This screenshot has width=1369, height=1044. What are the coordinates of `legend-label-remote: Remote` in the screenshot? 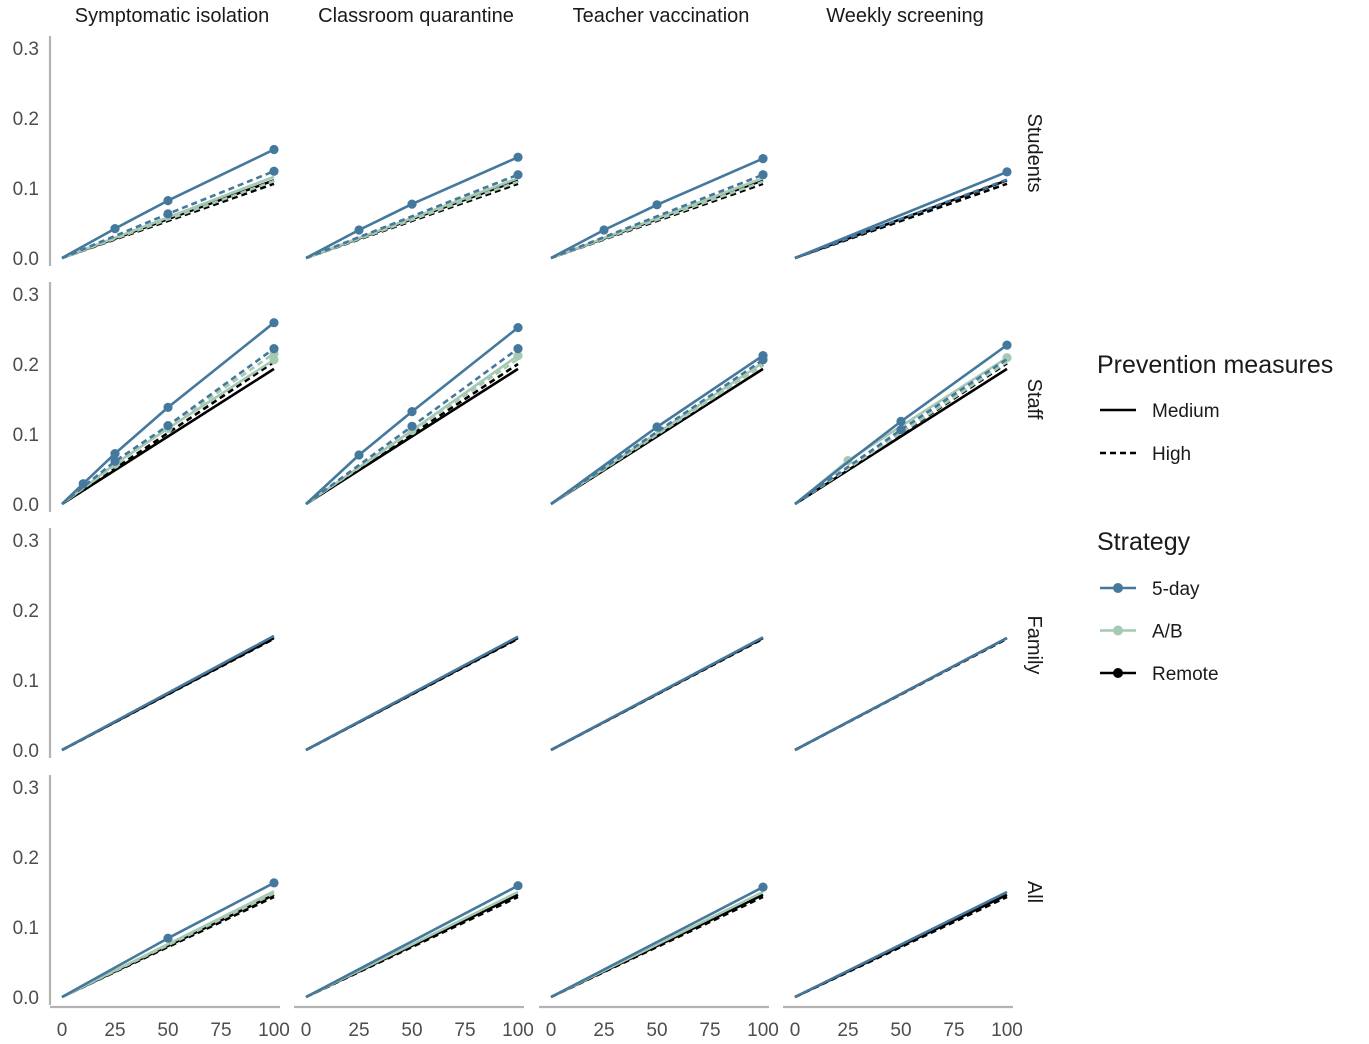 It's located at (1185, 674).